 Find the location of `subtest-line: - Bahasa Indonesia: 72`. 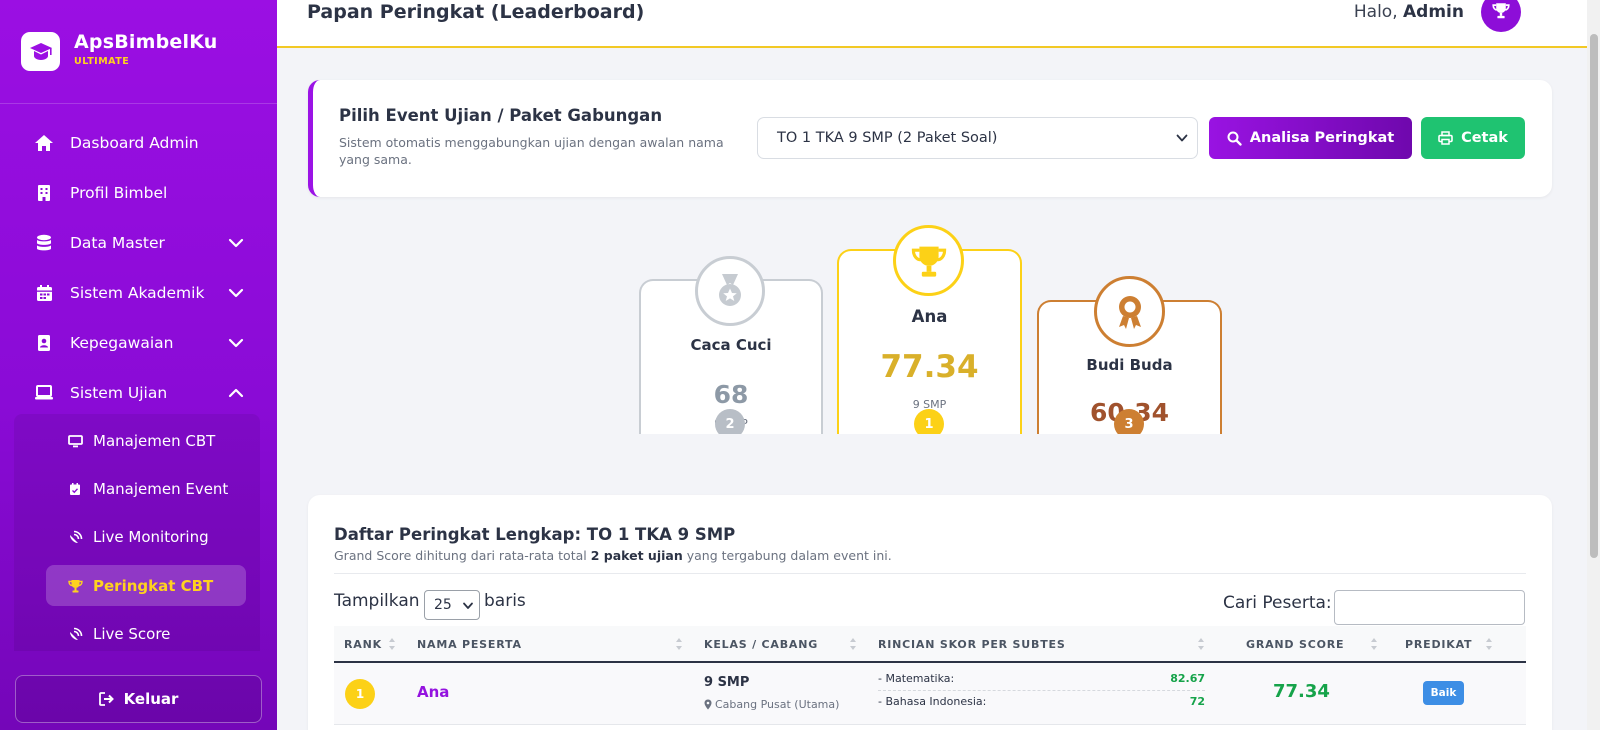

subtest-line: - Bahasa Indonesia: 72 is located at coordinates (1041, 701).